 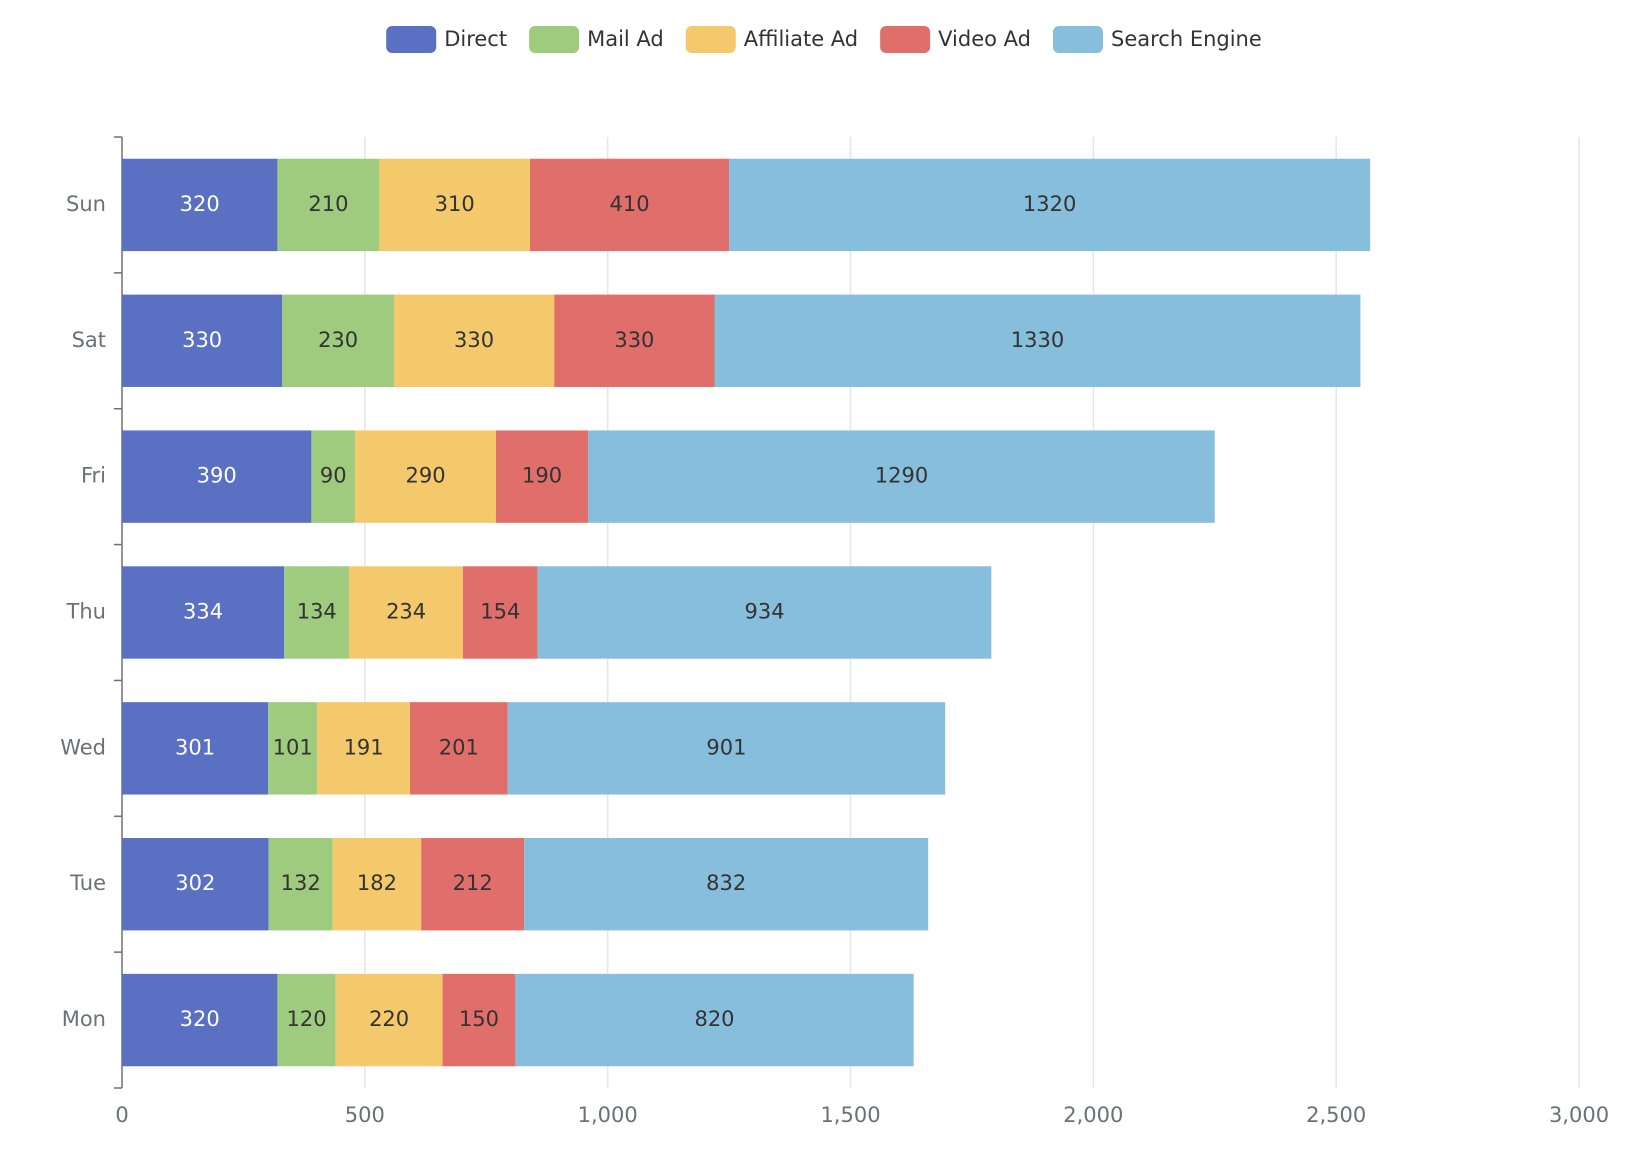 I want to click on bar-label: 191, so click(x=364, y=747).